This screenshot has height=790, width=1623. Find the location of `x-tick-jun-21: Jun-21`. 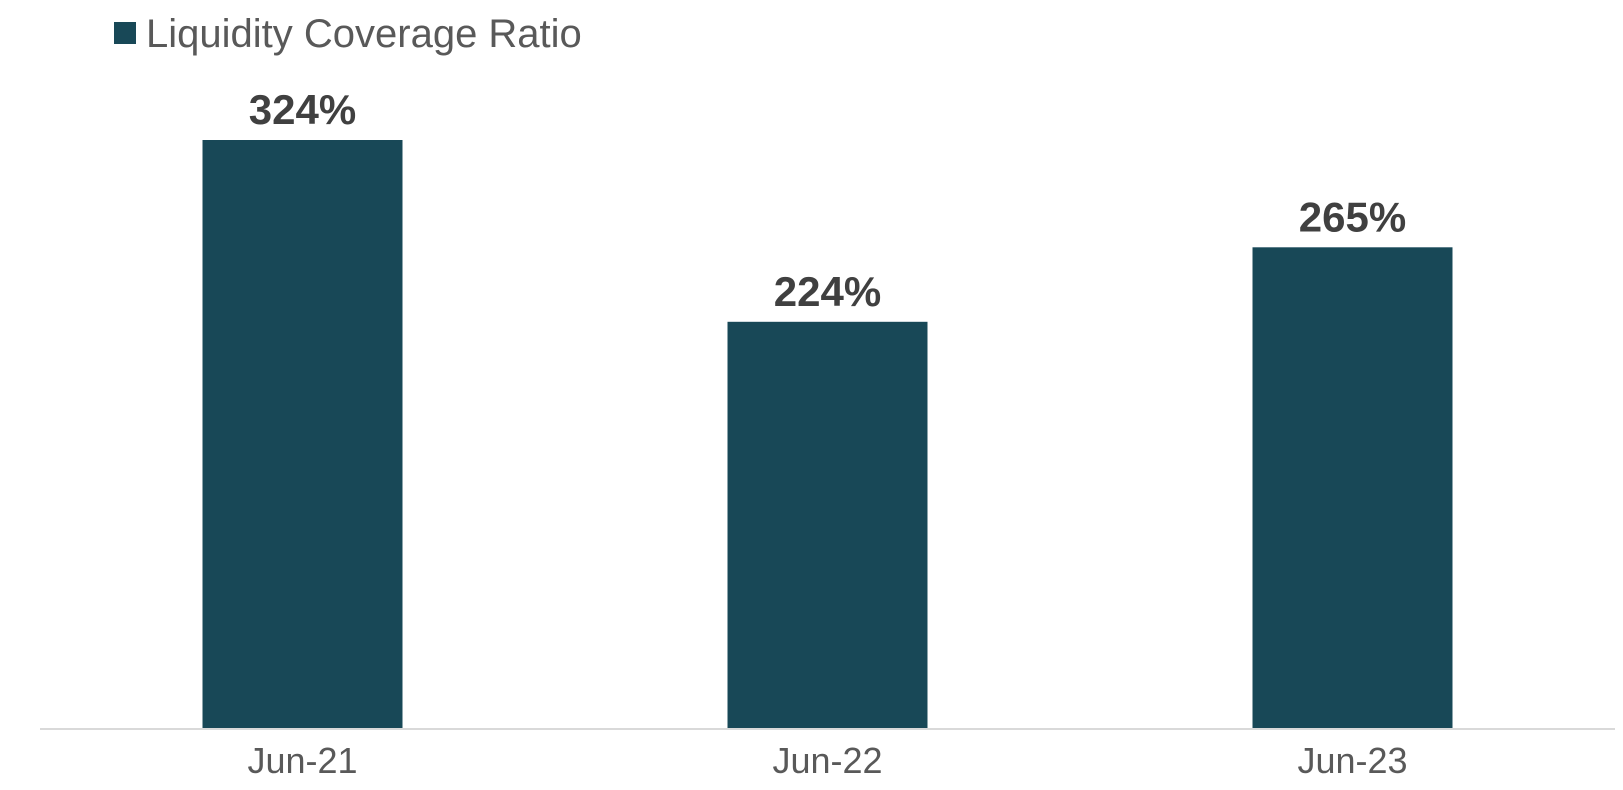

x-tick-jun-21: Jun-21 is located at coordinates (302, 760).